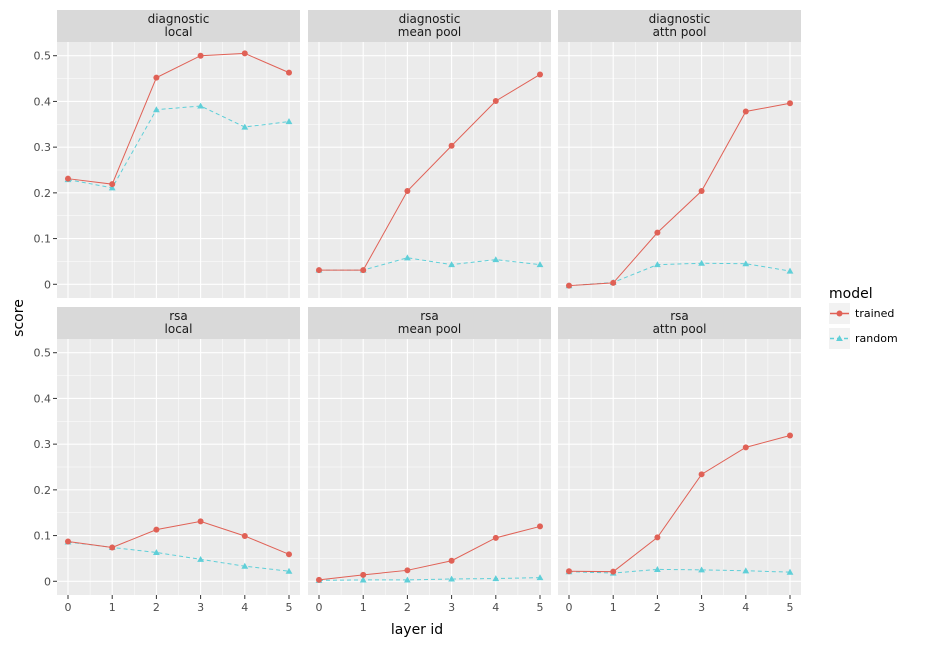  Describe the element at coordinates (19, 318) in the screenshot. I see `y-axis-title: score` at that location.